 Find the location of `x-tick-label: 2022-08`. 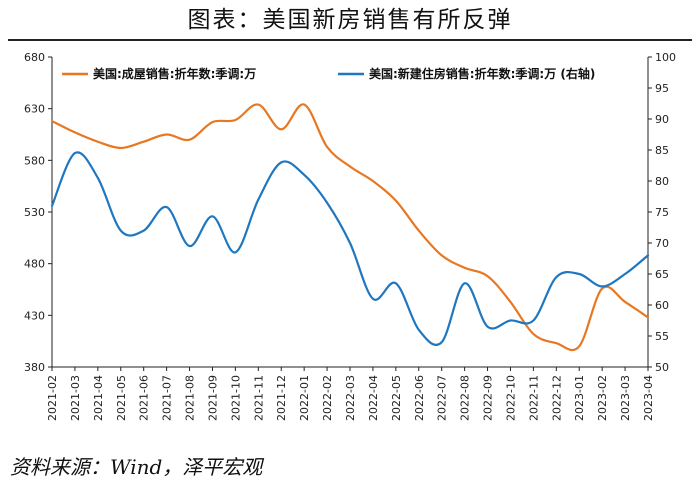

x-tick-label: 2022-08 is located at coordinates (465, 398).